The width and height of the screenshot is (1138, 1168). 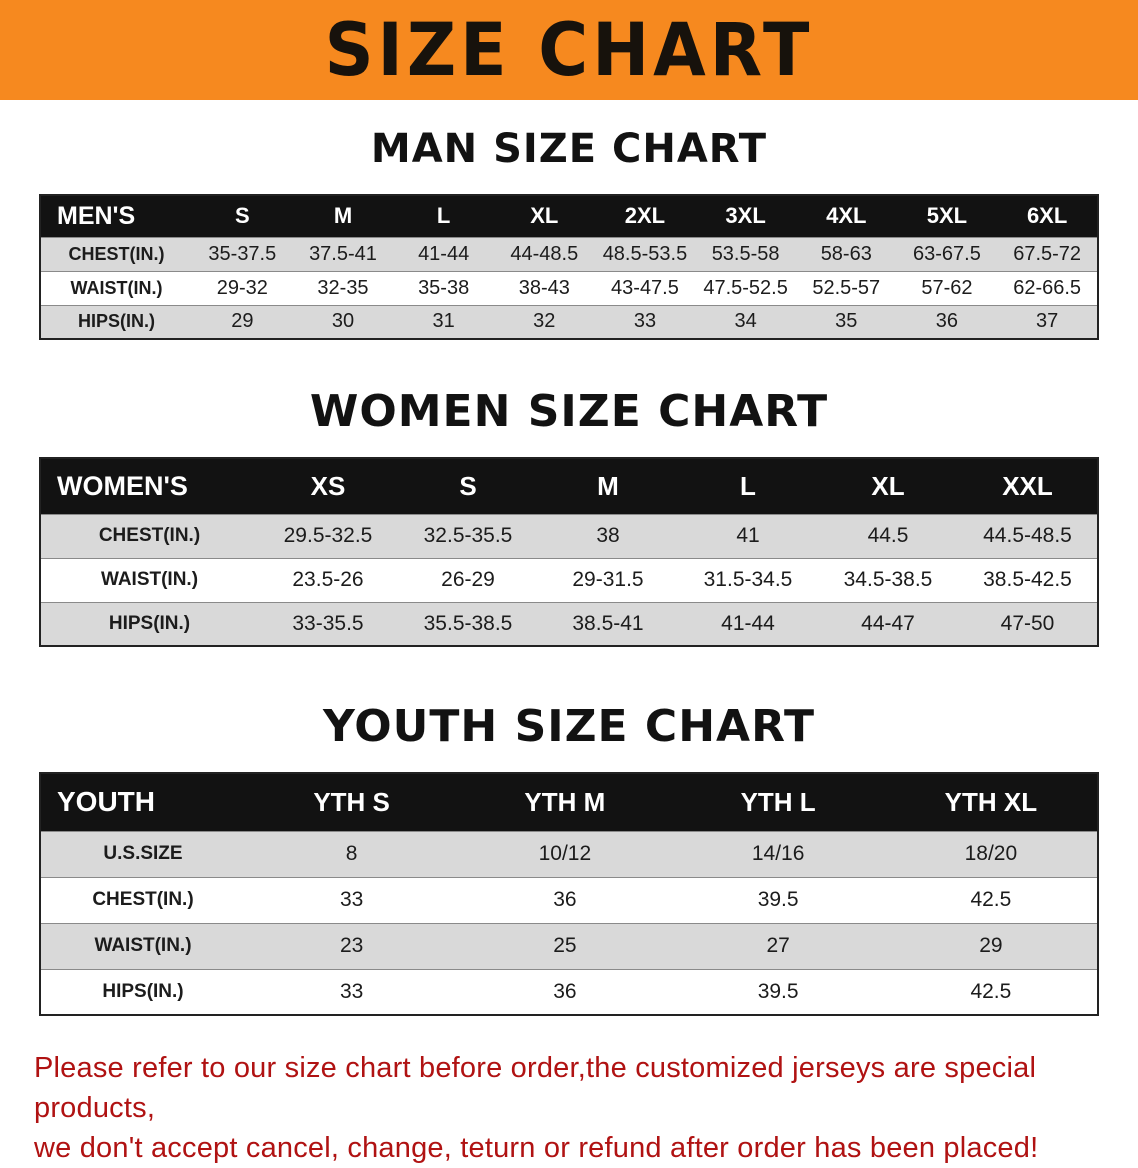 I want to click on value-cell: 32.5-35.5, so click(x=468, y=535).